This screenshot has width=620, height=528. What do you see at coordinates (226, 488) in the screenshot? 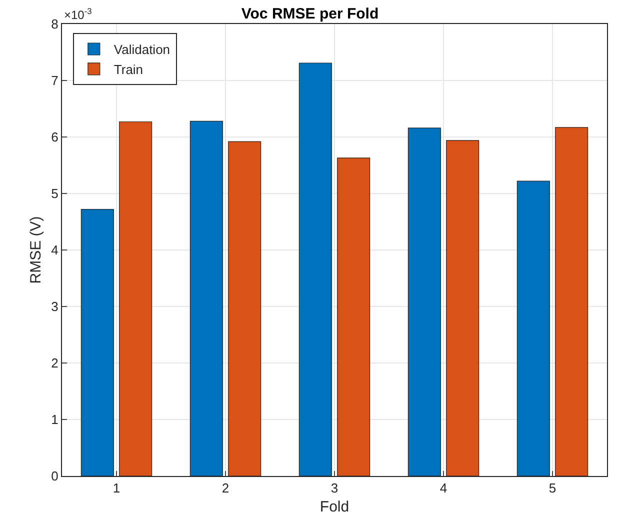
I see `x-tick-label: 2` at bounding box center [226, 488].